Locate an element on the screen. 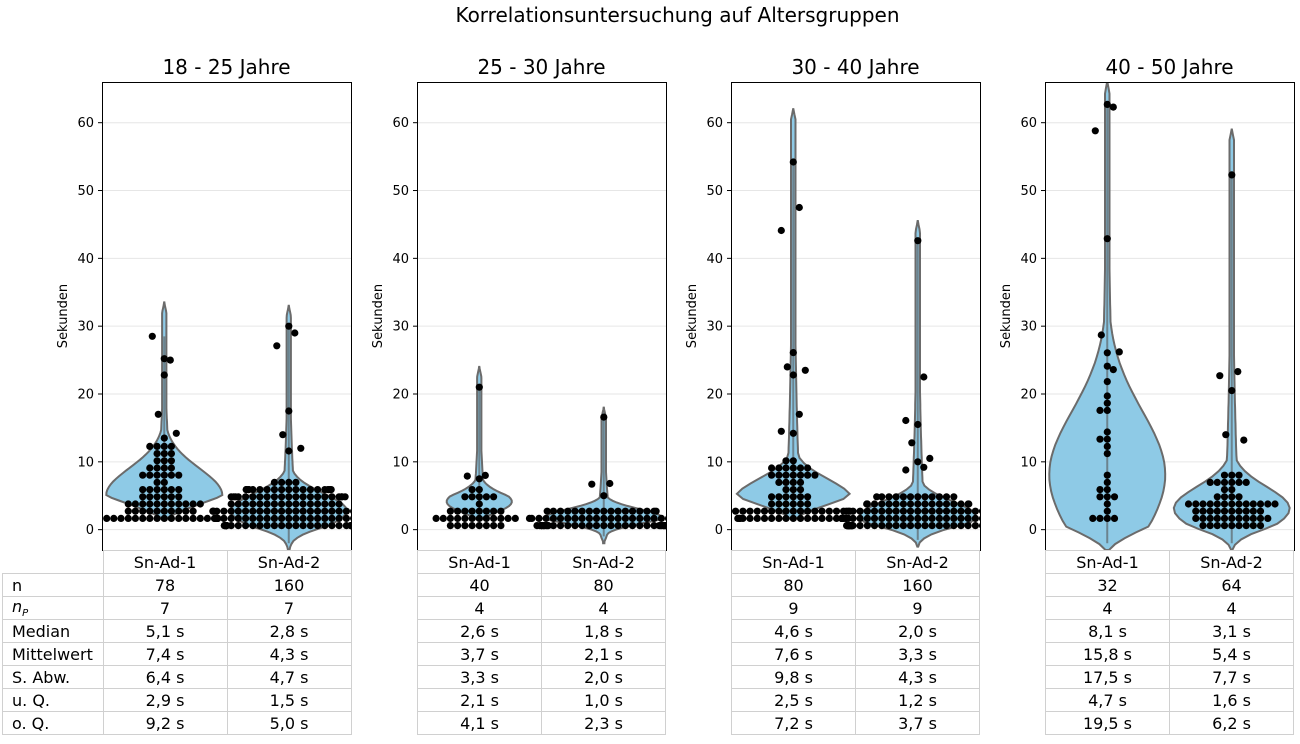 This screenshot has width=1300, height=744. y-tick-label: 40 is located at coordinates (85, 259).